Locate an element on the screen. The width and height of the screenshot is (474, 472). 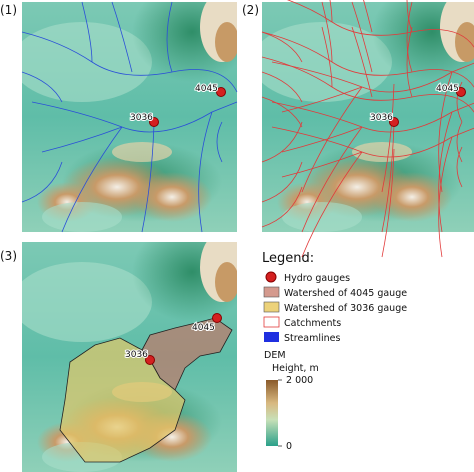
panel-label: (3) is located at coordinates (8, 256).